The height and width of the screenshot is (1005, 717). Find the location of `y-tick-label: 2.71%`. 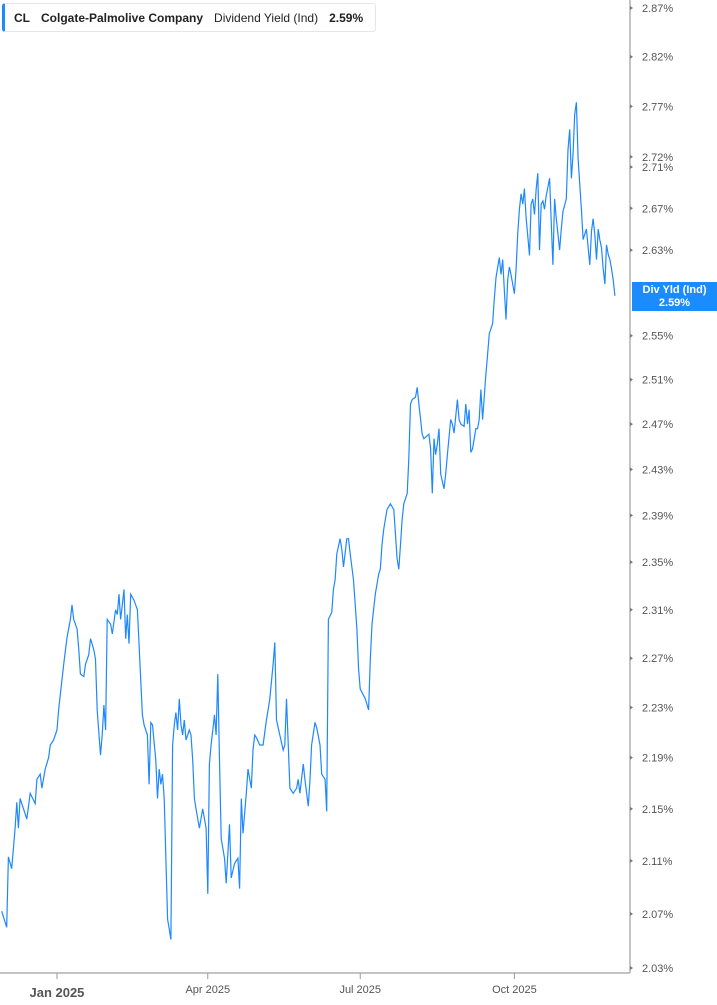

y-tick-label: 2.71% is located at coordinates (657, 168).